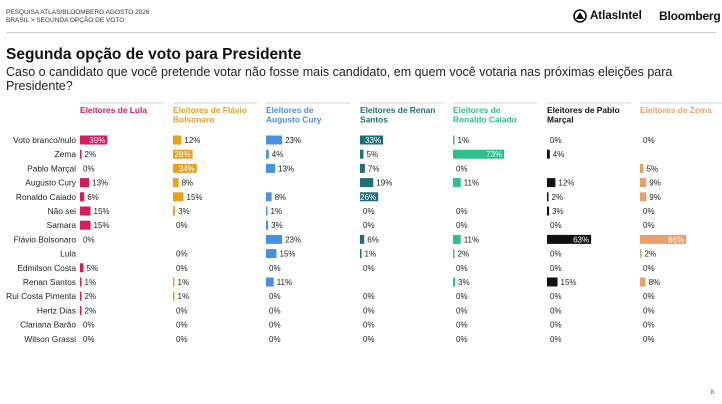  What do you see at coordinates (187, 168) in the screenshot?
I see `data-label: 34%` at bounding box center [187, 168].